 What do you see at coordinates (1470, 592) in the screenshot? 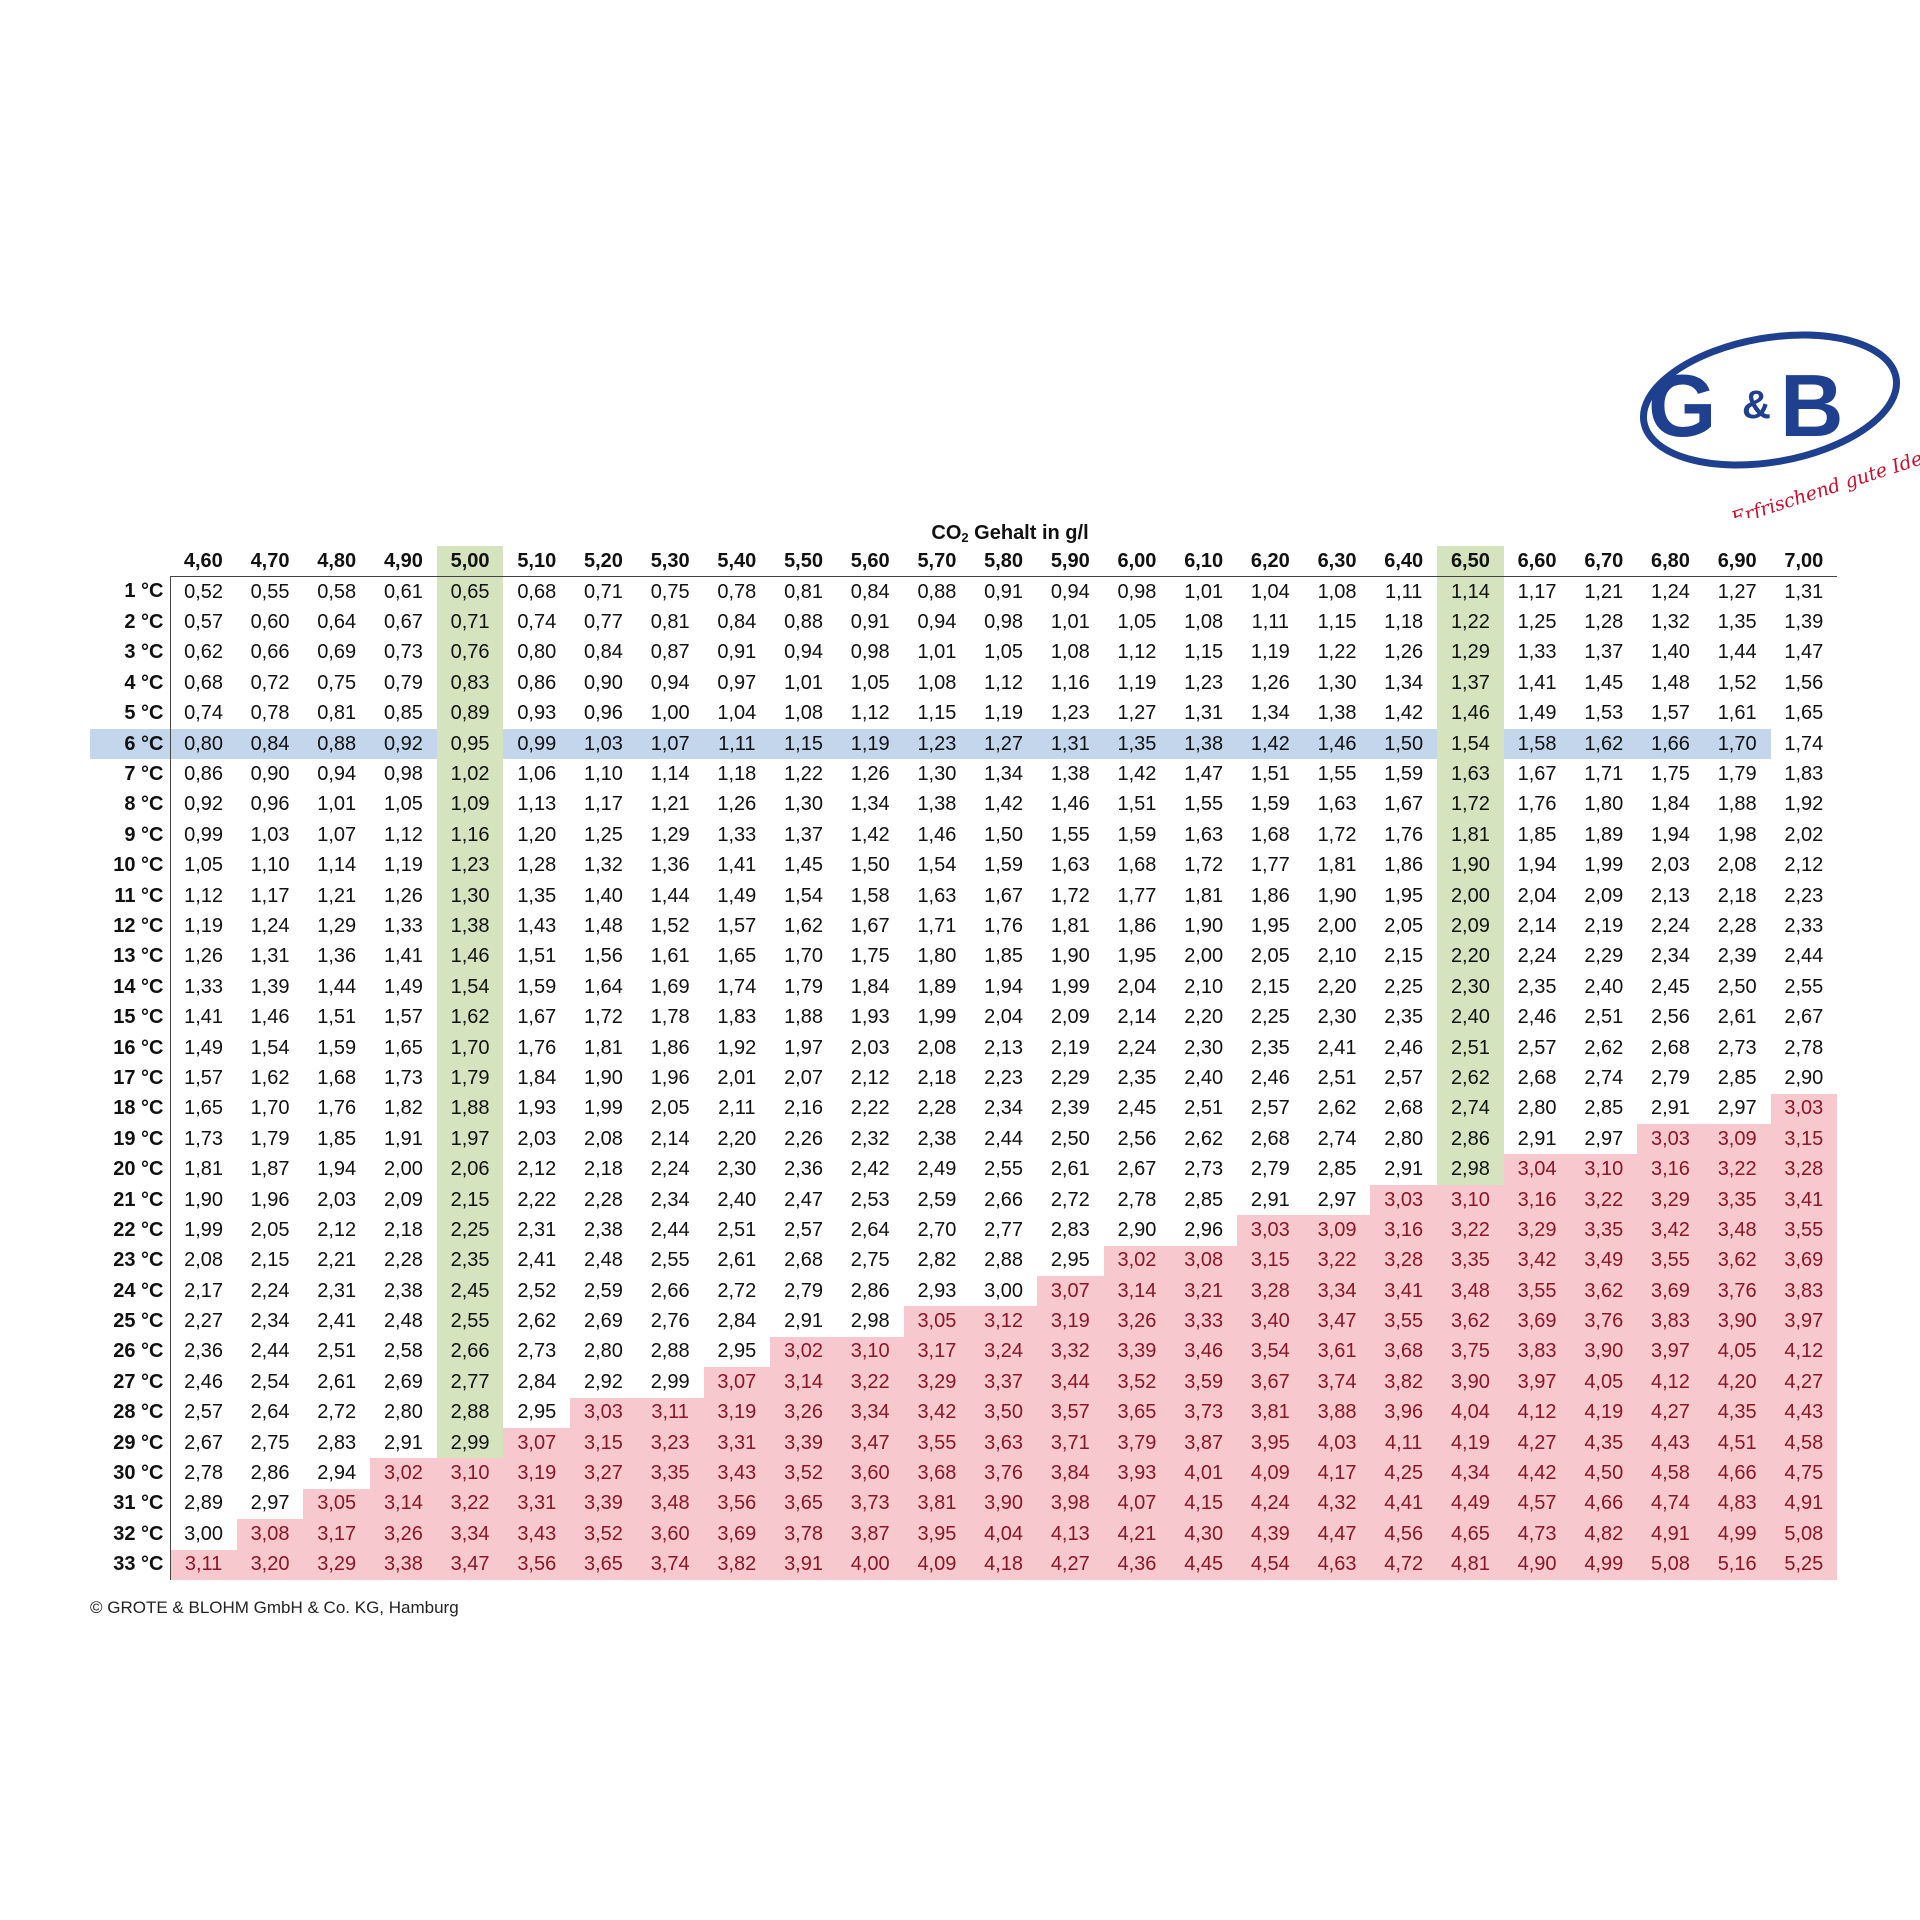
I see `table-cell: 1,14` at bounding box center [1470, 592].